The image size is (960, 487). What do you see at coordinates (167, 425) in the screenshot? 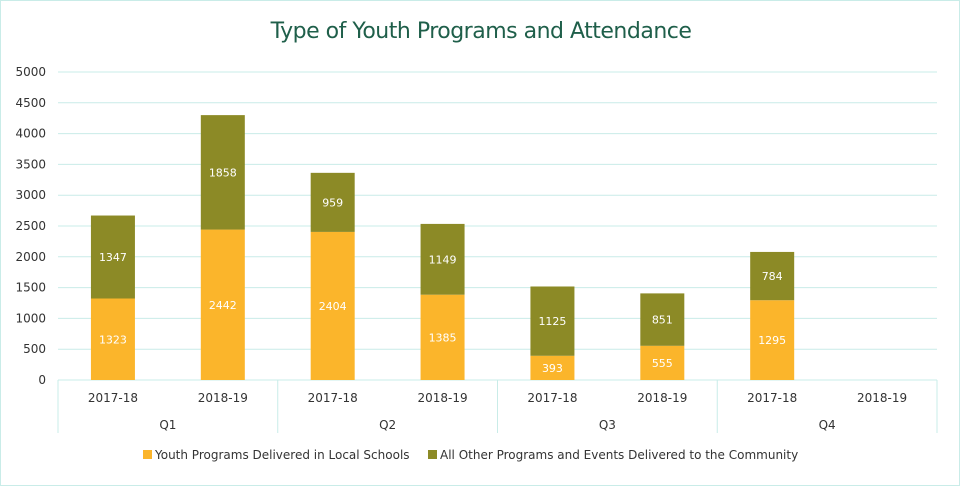
I see `group-label: Q1` at bounding box center [167, 425].